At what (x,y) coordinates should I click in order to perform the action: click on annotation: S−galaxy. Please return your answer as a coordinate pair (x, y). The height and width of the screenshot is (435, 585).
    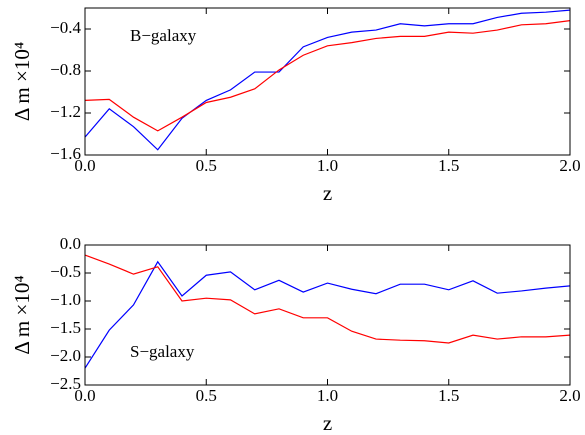
    Looking at the image, I should click on (162, 351).